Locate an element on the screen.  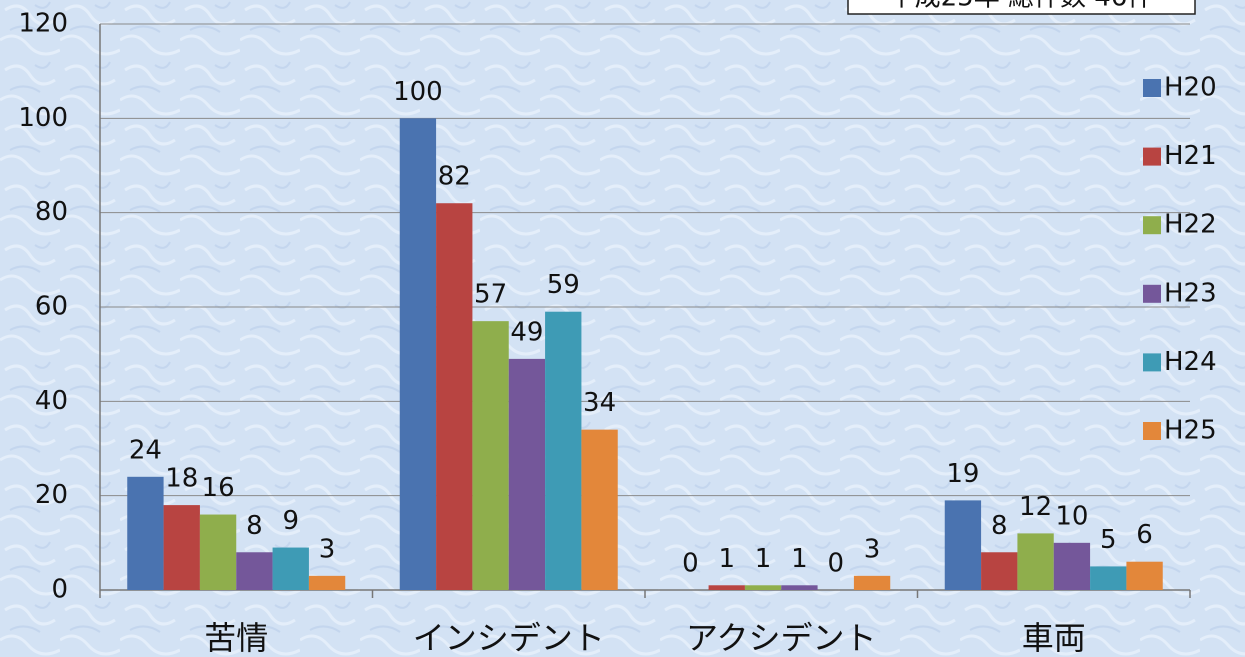
annotation-box is located at coordinates (1021, 7).